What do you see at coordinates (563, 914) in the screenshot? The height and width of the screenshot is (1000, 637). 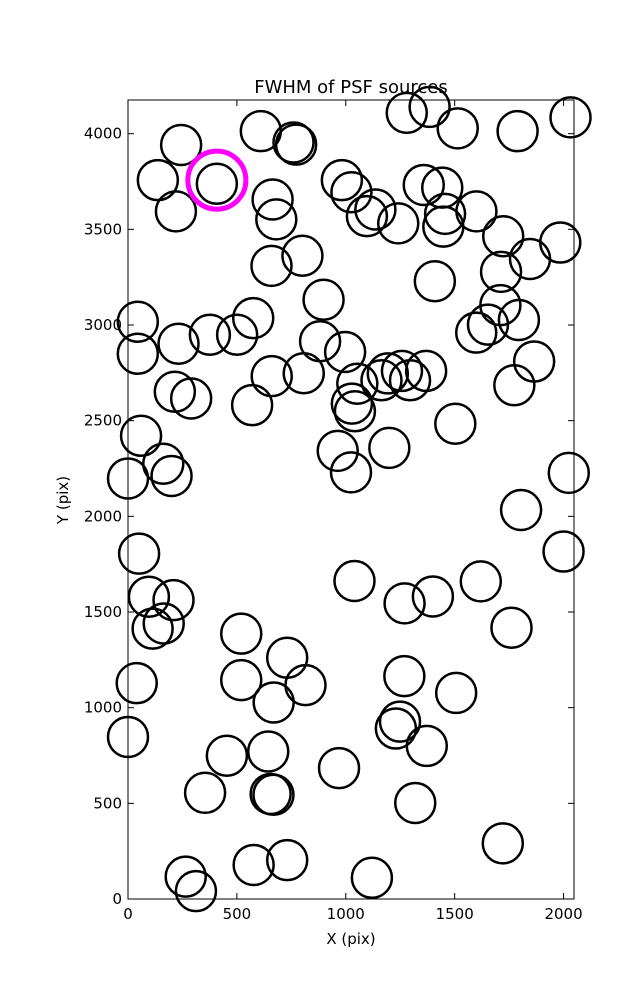 I see `x-tick-label: 2000` at bounding box center [563, 914].